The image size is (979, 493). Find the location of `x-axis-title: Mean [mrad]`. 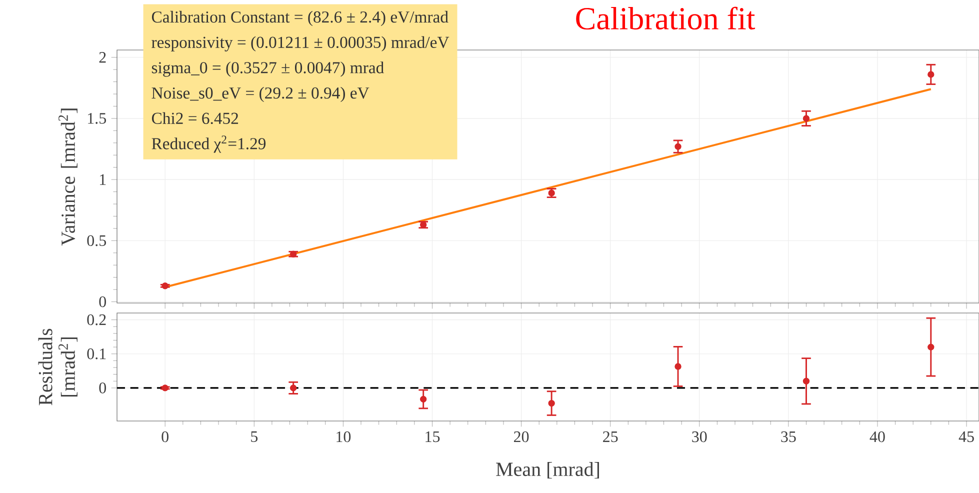

x-axis-title: Mean [mrad] is located at coordinates (547, 470).